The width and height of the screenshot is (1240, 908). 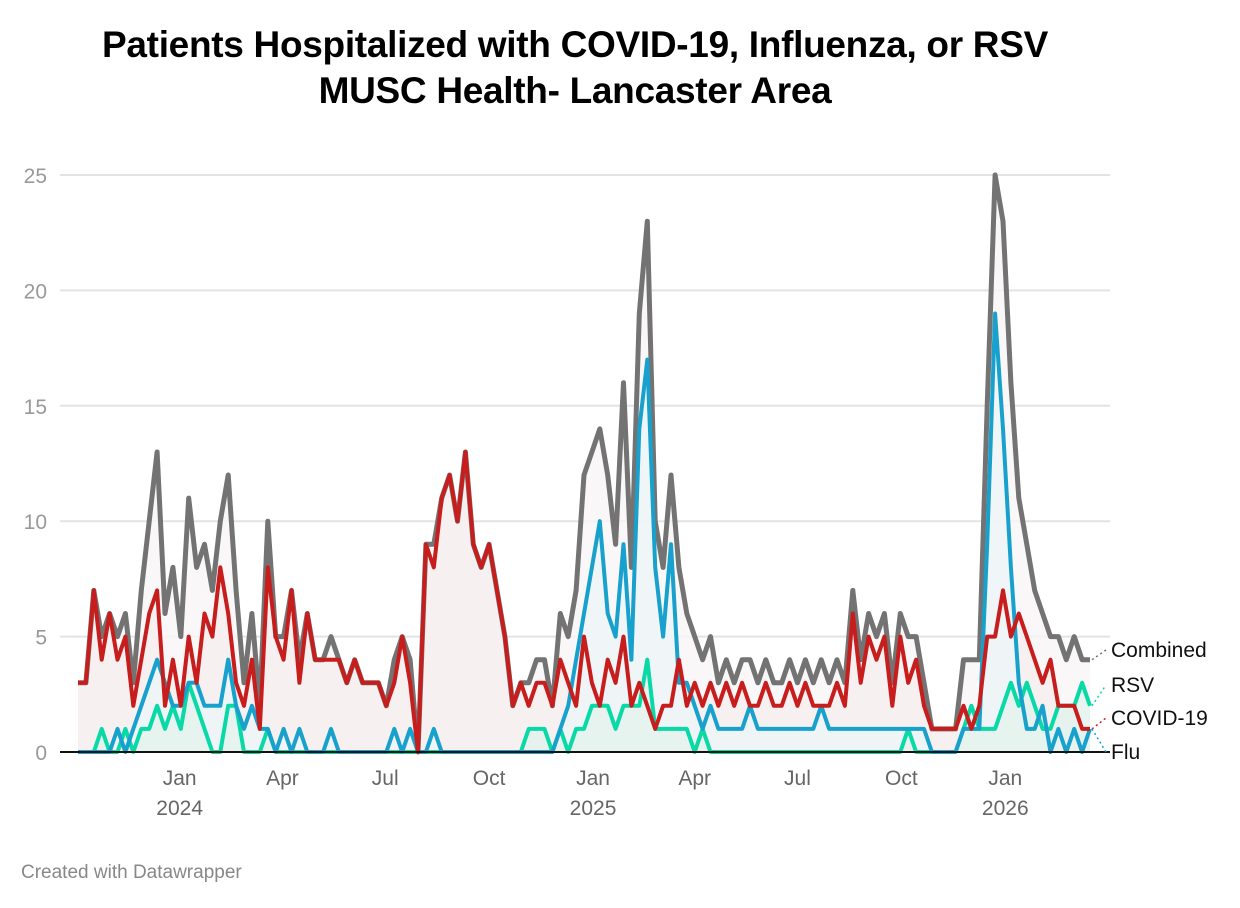 What do you see at coordinates (584, 705) in the screenshot?
I see `rsv-area` at bounding box center [584, 705].